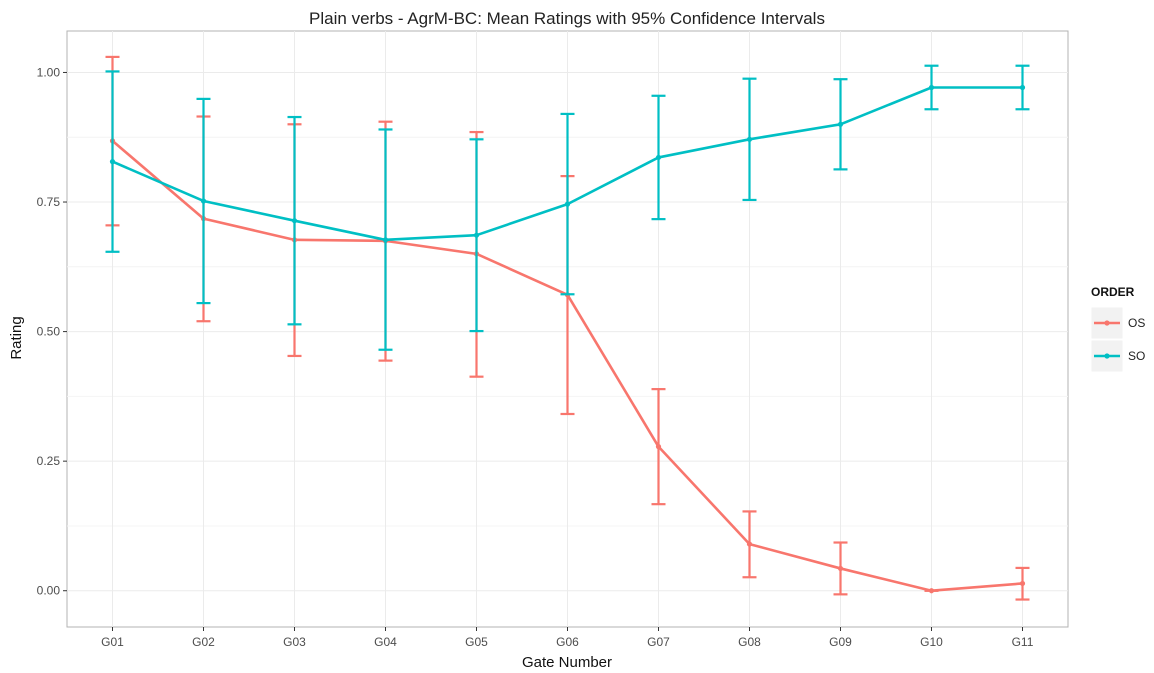  I want to click on x-tick-label: G07, so click(658, 642).